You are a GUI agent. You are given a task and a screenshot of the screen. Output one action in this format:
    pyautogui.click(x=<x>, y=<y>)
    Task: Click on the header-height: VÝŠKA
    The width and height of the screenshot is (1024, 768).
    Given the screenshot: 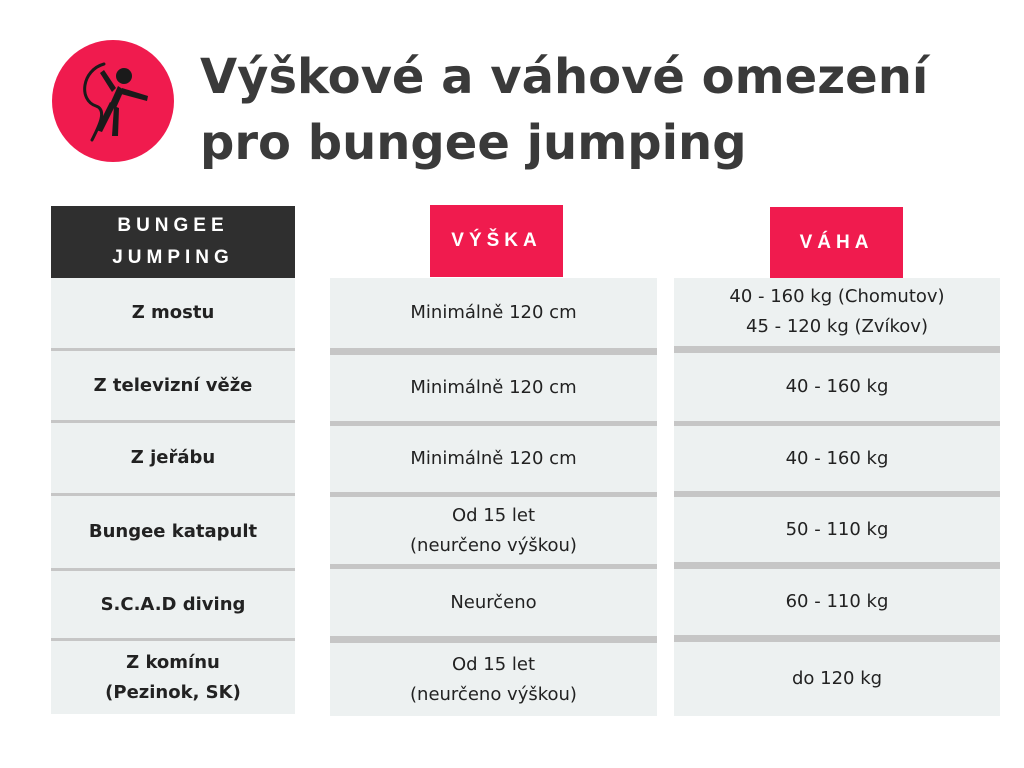 What is the action you would take?
    pyautogui.click(x=496, y=241)
    